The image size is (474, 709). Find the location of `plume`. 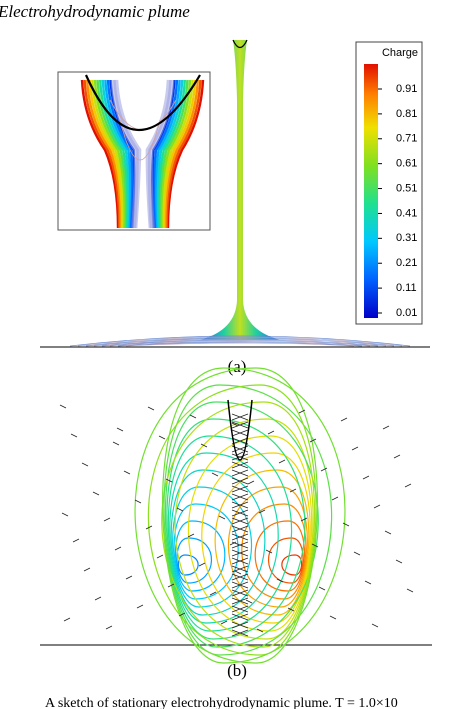

plume is located at coordinates (240, 190).